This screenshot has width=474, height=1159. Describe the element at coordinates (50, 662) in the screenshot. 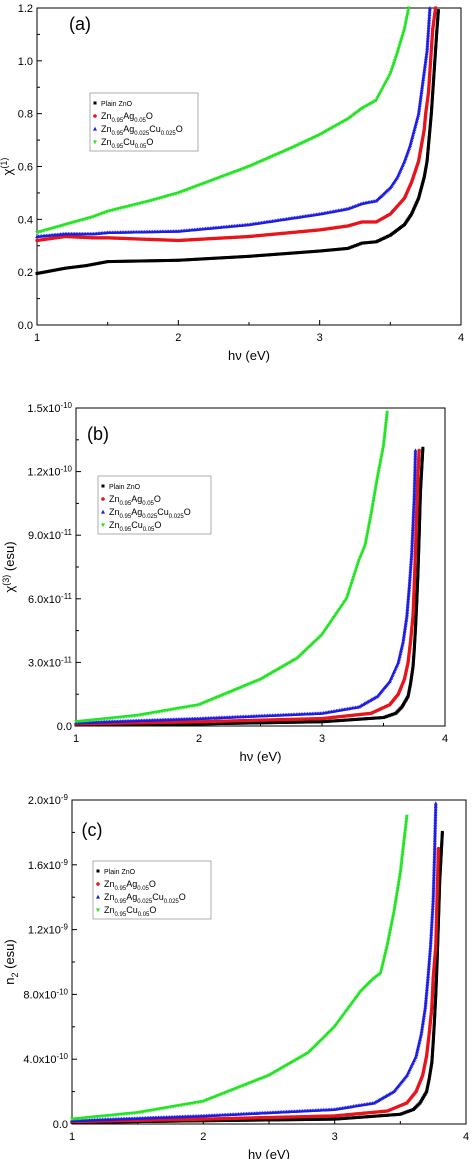

I see `y-tick-label: 3.0x10⁻¹¹` at that location.